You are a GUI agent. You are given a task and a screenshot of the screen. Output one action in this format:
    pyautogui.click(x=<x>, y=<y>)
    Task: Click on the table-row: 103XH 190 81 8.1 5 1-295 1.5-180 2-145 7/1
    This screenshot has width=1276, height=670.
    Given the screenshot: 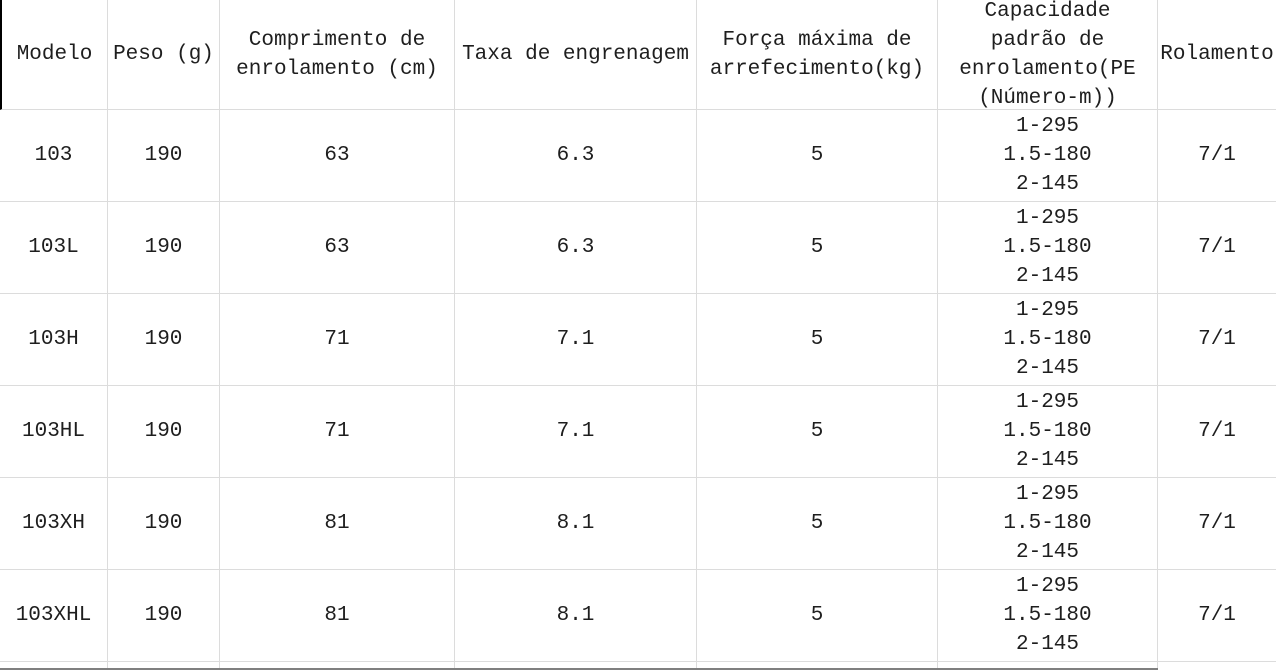 What is the action you would take?
    pyautogui.click(x=638, y=524)
    